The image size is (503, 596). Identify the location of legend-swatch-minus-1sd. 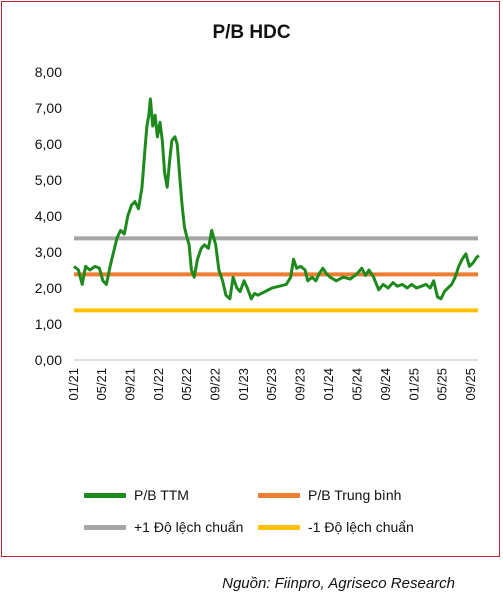
(279, 527).